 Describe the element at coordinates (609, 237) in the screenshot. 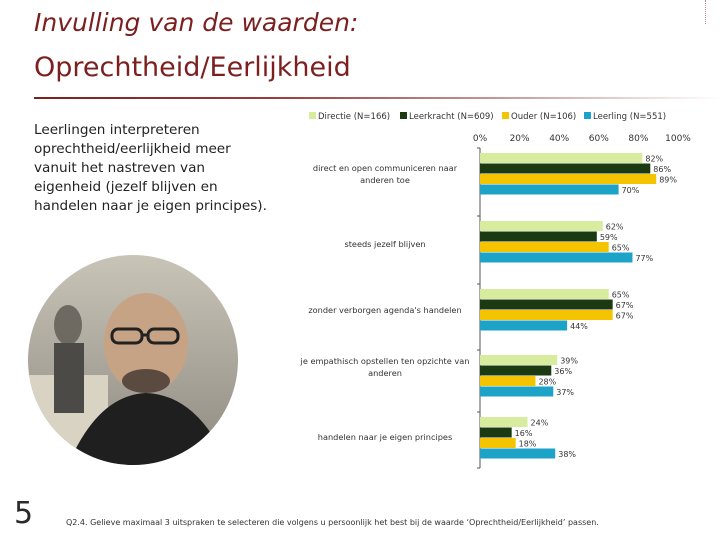

I see `value-label-leerkracht: 59%` at that location.